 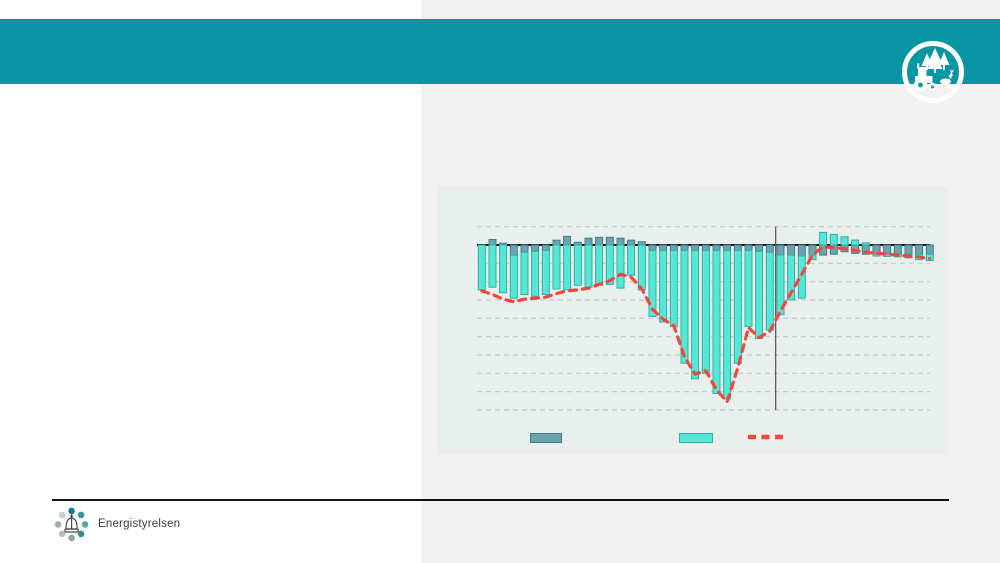 I want to click on crown-icon, so click(x=71, y=523).